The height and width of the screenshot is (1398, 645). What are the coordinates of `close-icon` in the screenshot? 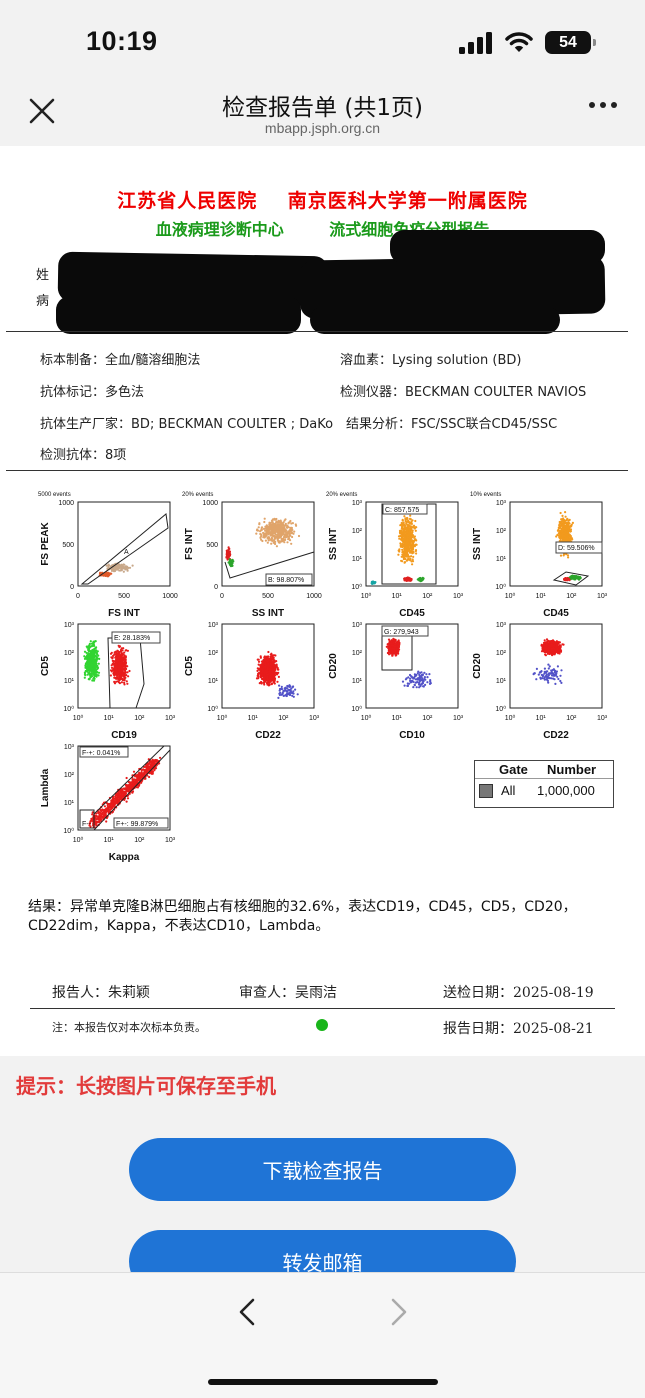 It's located at (42, 111).